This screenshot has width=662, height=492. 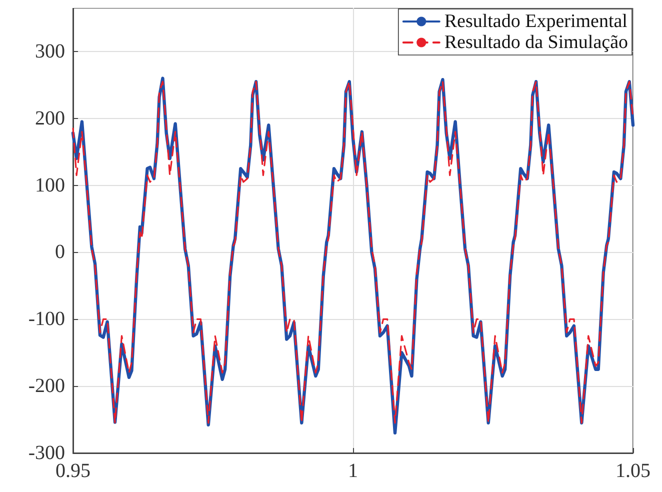 I want to click on y-tick-label: -100, so click(x=46, y=319).